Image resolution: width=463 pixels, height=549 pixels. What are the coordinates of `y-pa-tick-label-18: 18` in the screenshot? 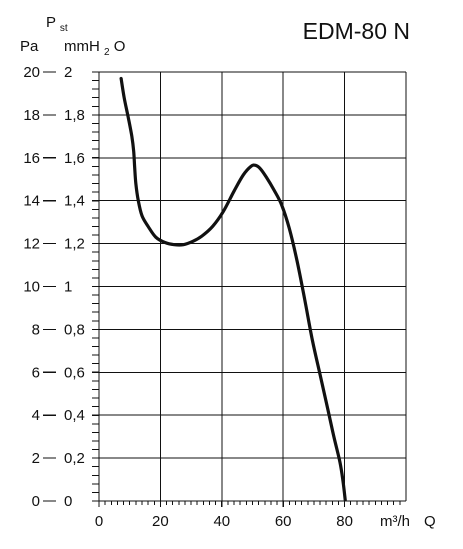 It's located at (31, 115).